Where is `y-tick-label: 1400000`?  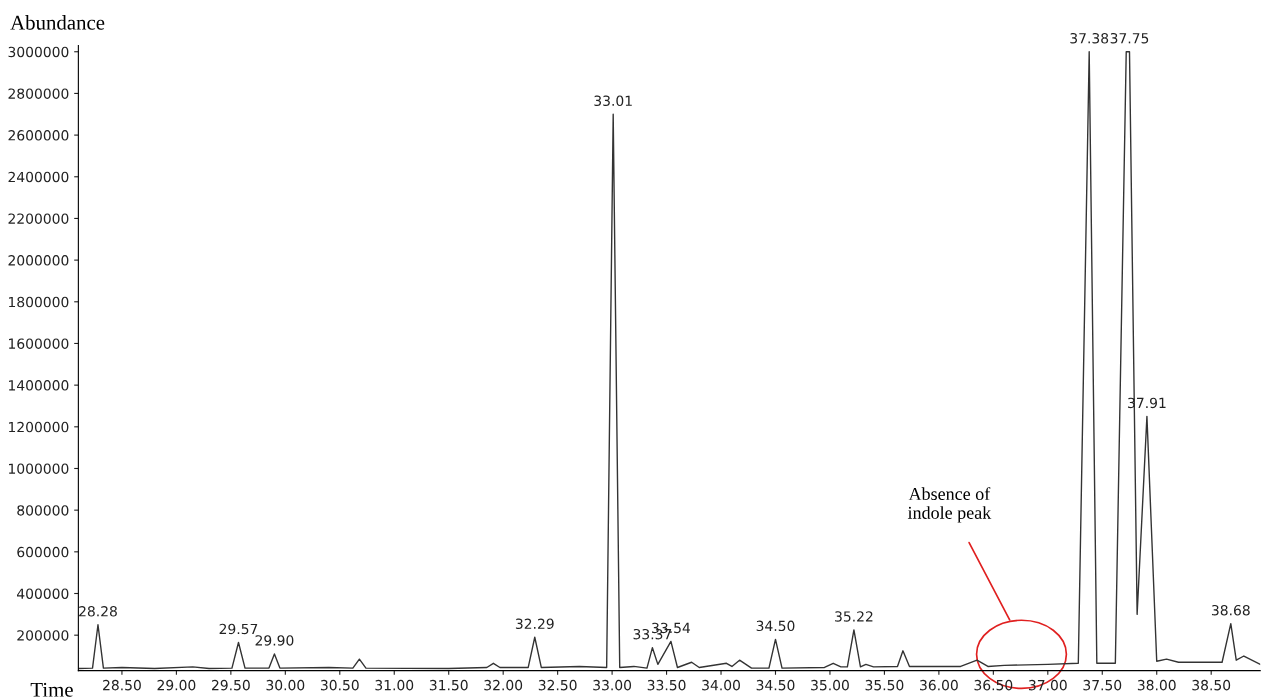 y-tick-label: 1400000 is located at coordinates (39, 385).